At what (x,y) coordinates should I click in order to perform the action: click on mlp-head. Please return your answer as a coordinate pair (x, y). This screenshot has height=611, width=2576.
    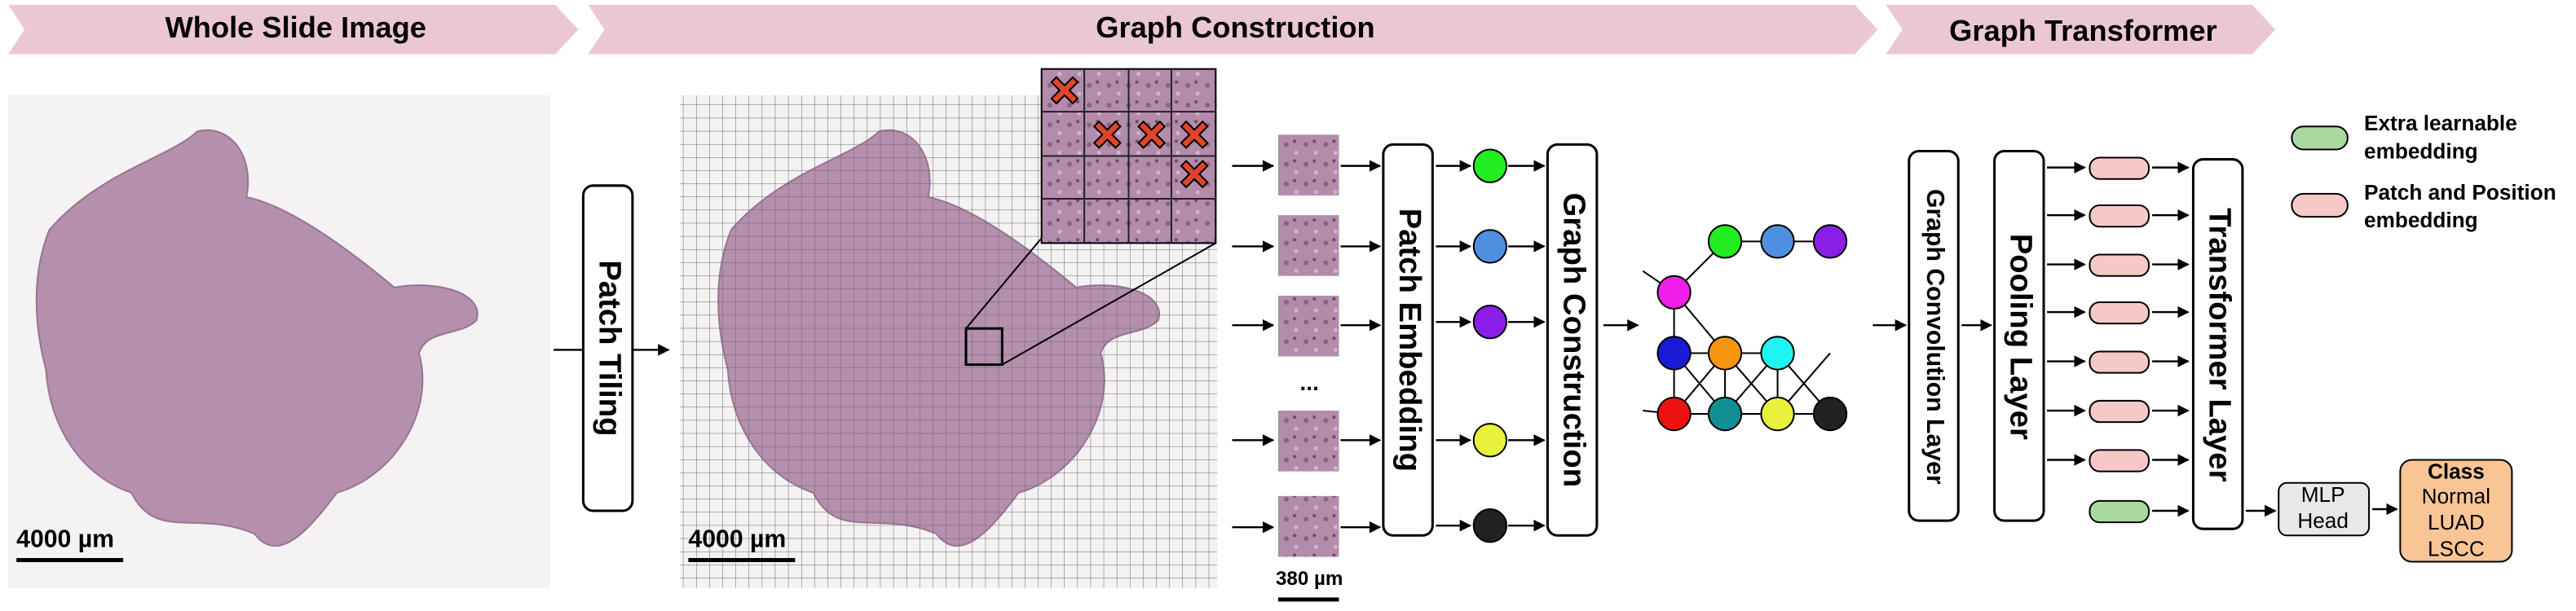
    Looking at the image, I should click on (2324, 509).